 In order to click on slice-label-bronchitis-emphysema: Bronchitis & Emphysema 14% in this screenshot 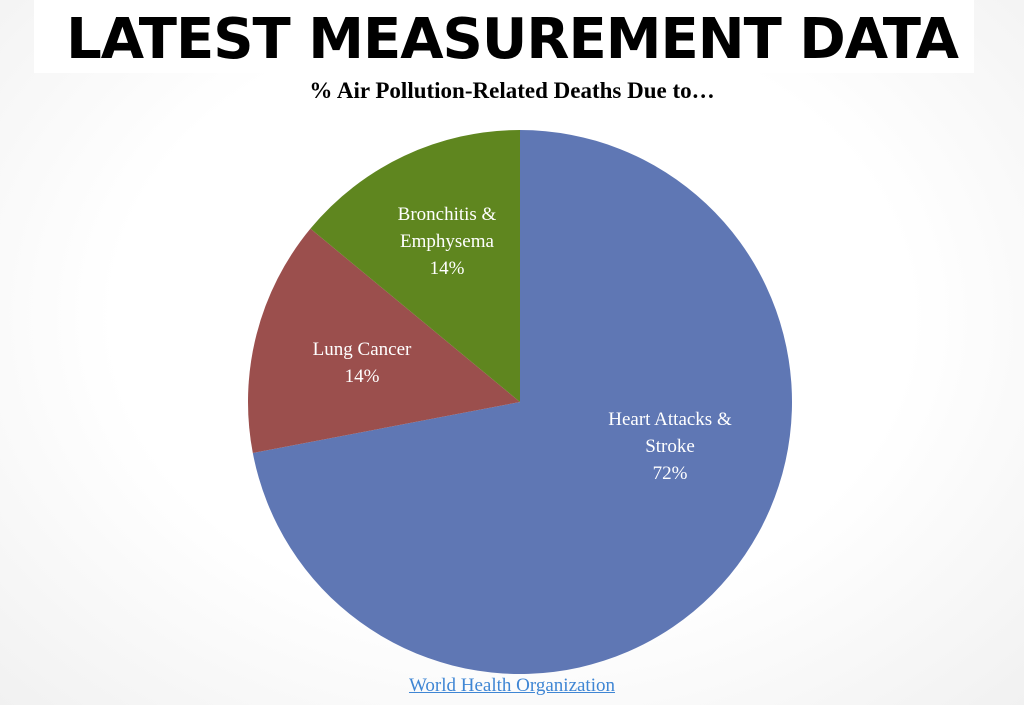, I will do `click(447, 241)`.